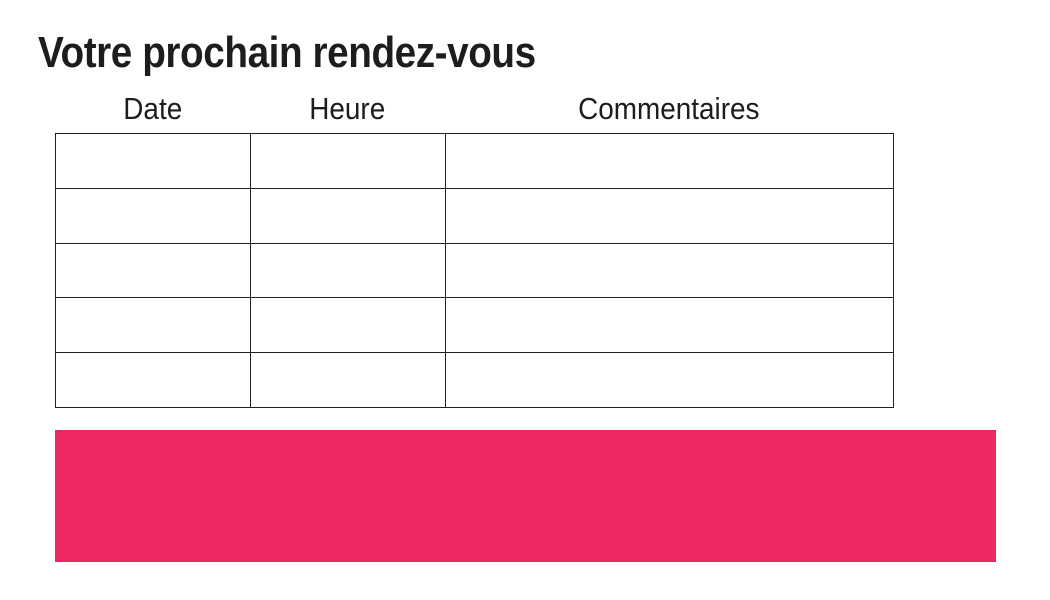 The height and width of the screenshot is (600, 1050). I want to click on column-header-commentaires-label: Commentaires, so click(669, 108).